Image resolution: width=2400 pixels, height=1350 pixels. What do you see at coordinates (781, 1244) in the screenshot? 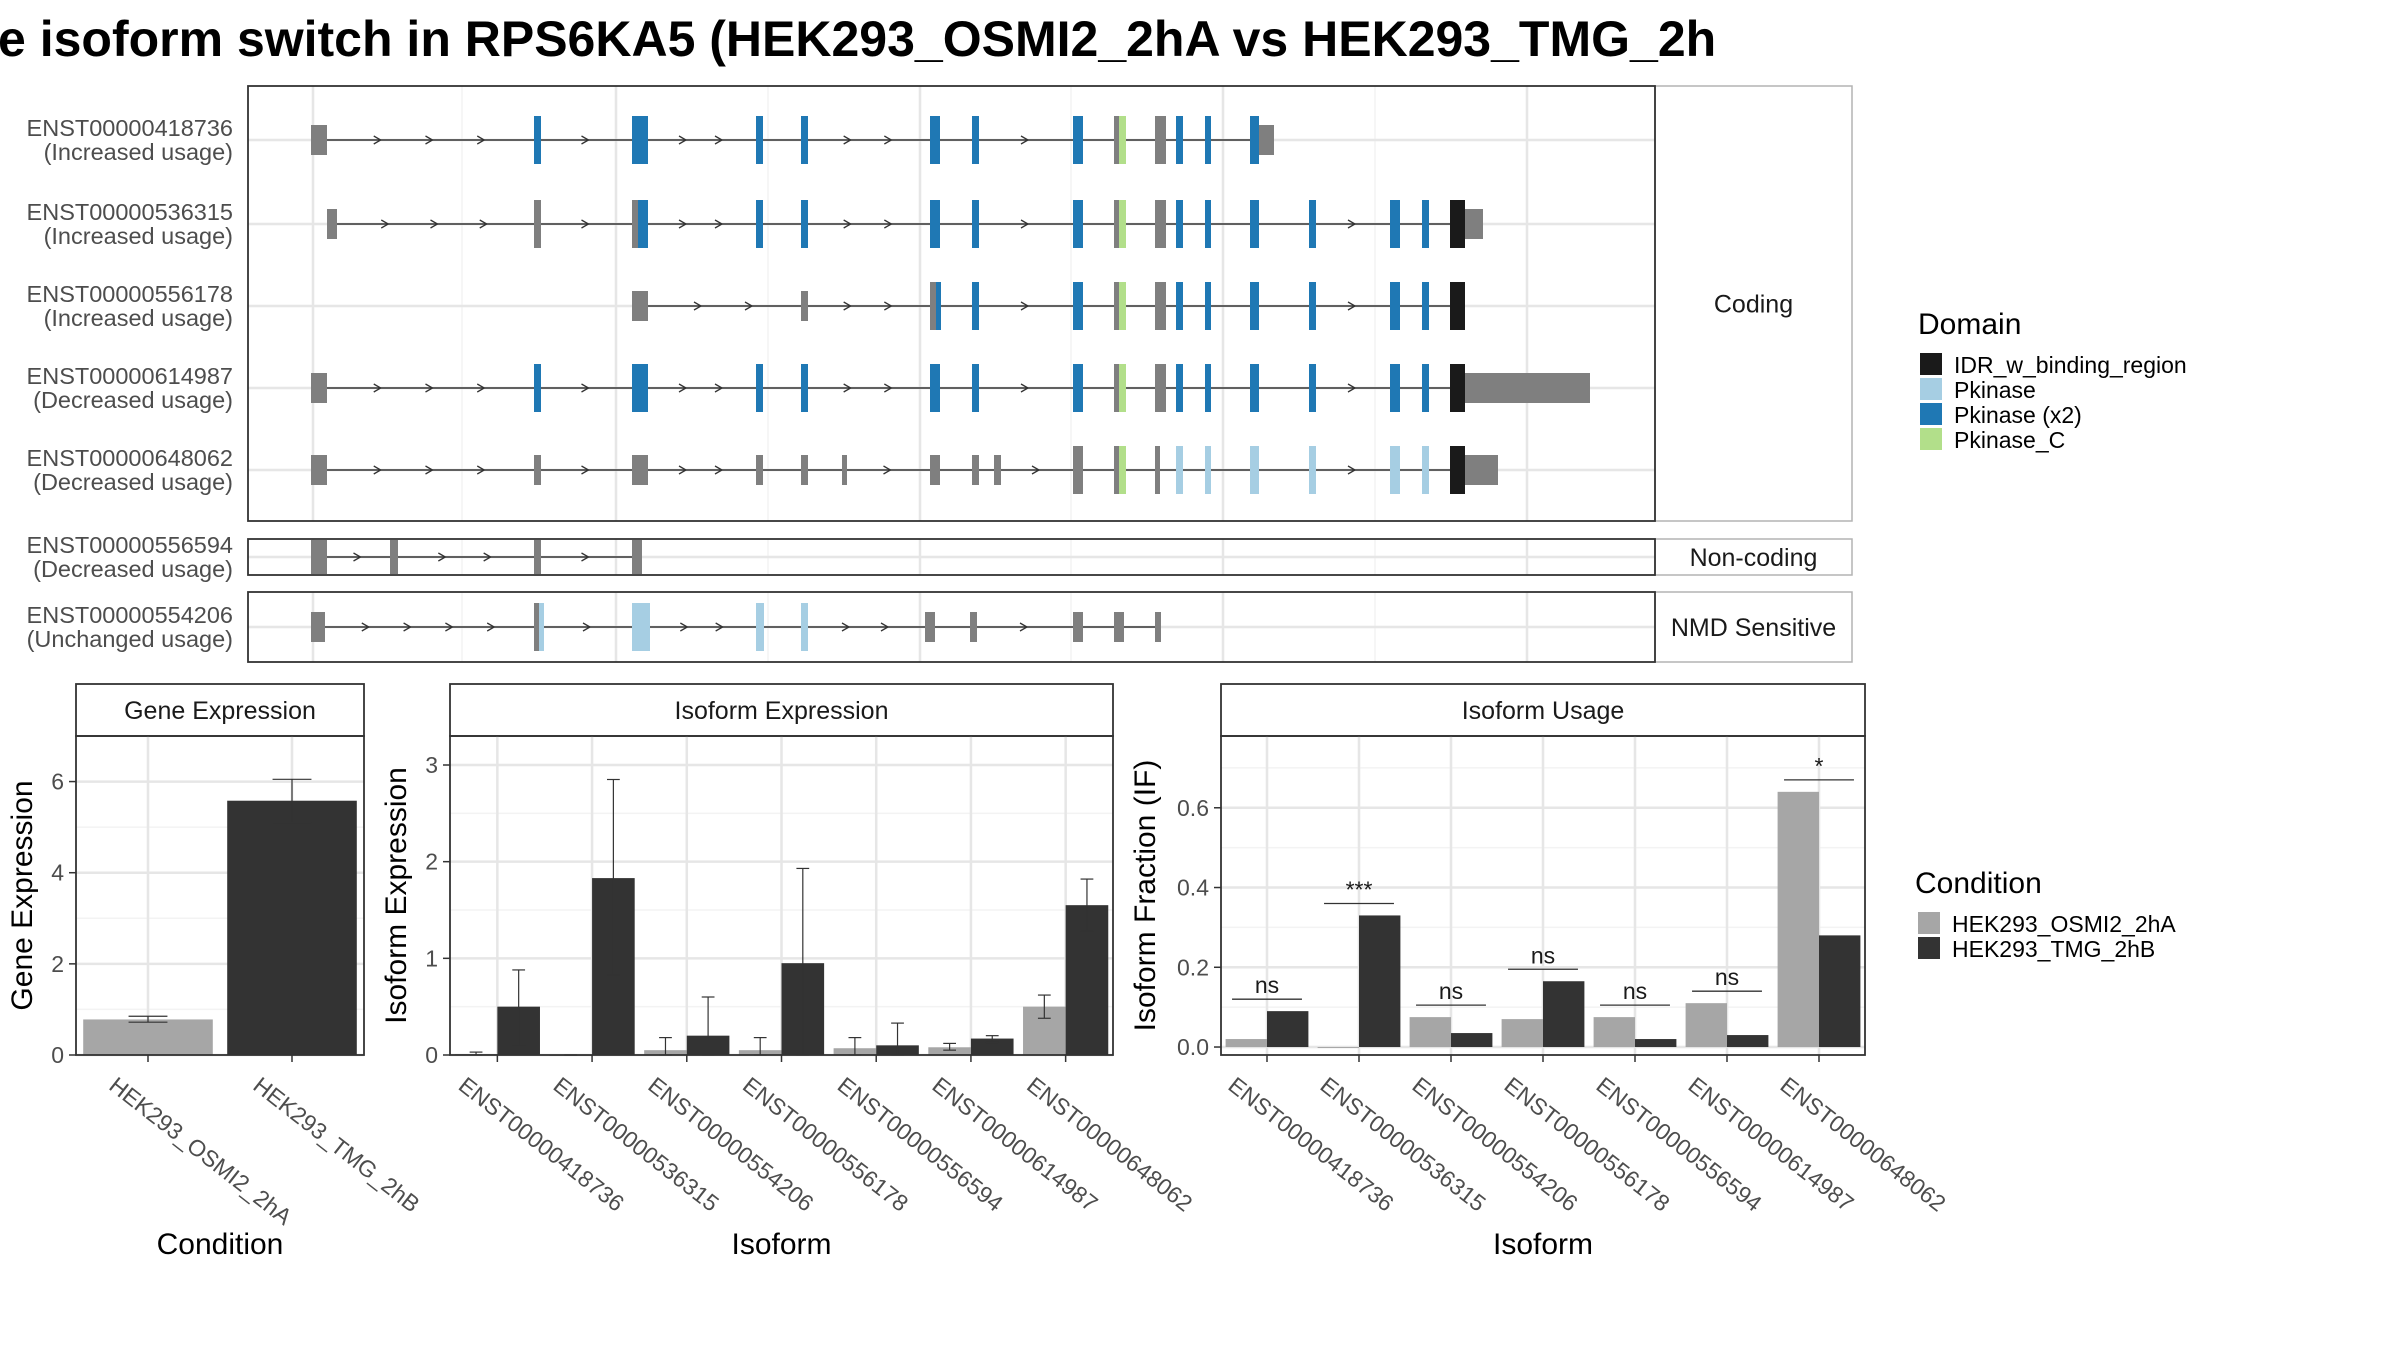
I see `x-axis-title: Isoform` at bounding box center [781, 1244].